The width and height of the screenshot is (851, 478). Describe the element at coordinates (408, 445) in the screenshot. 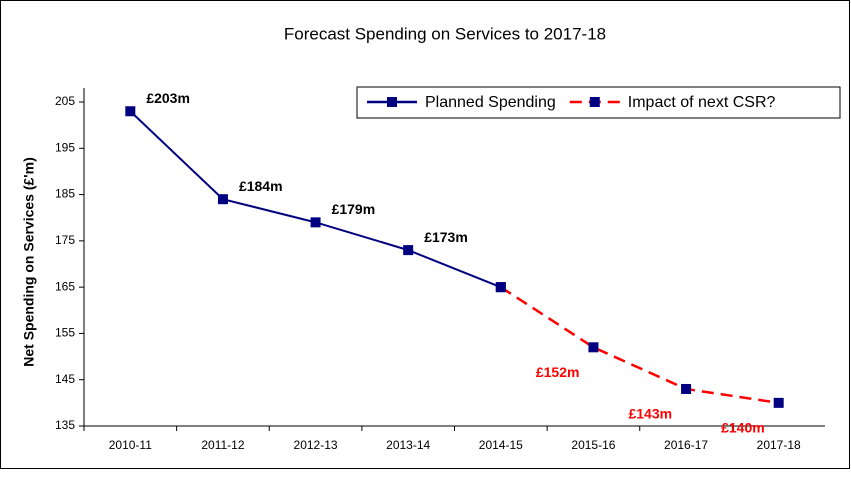

I see `x-tick-label: 2013-14` at that location.